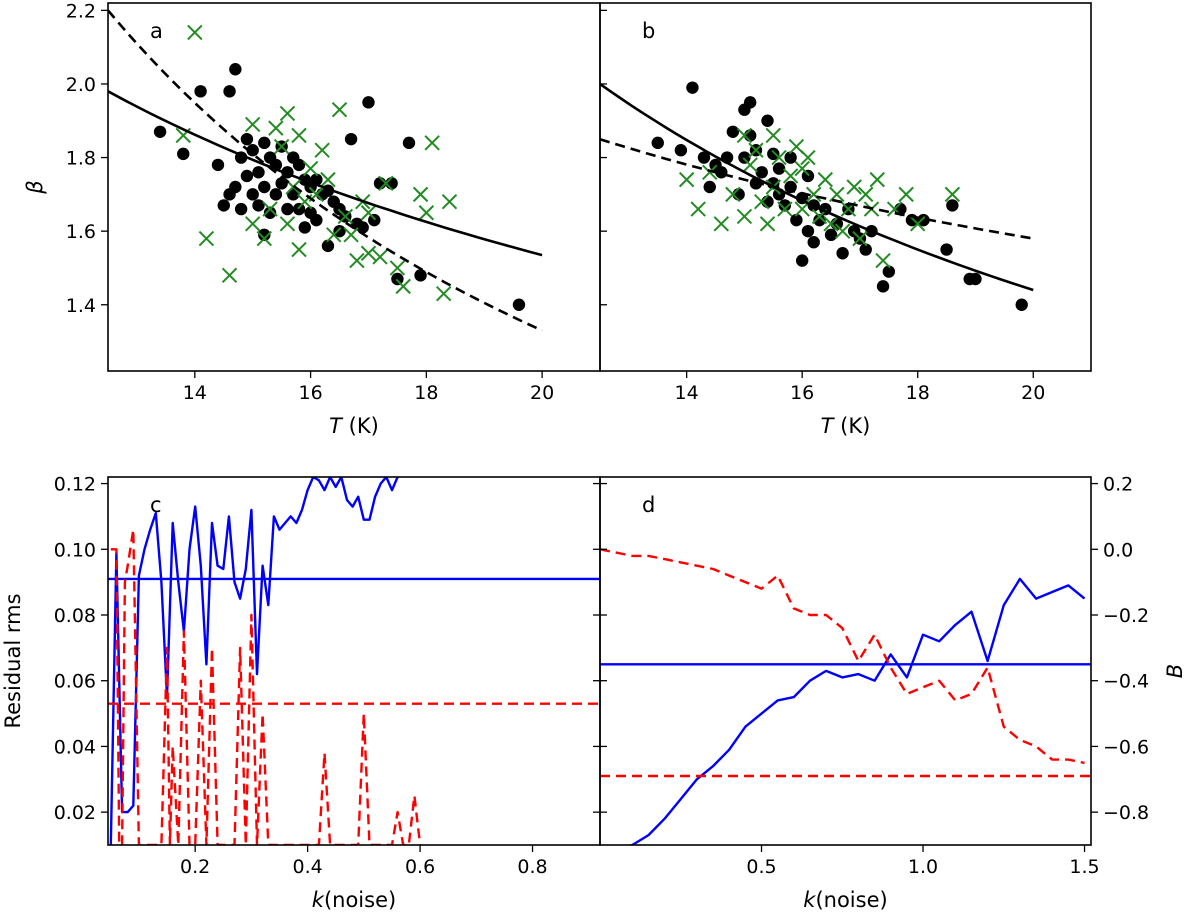  I want to click on y2-tick-label: −0.6, so click(1126, 747).